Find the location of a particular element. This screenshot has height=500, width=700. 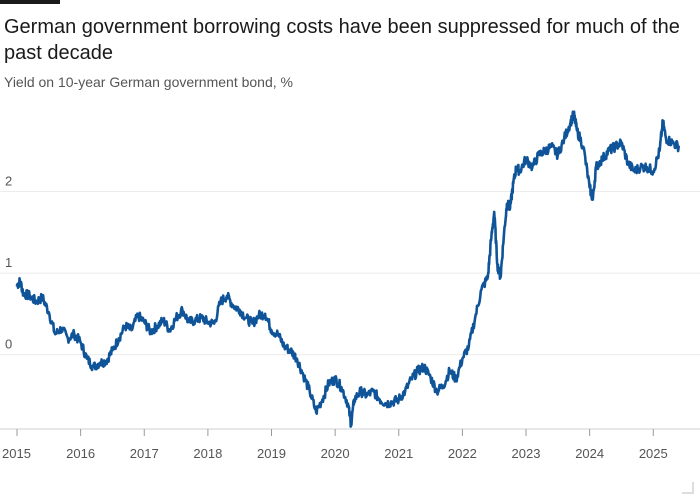

brand-top-bar is located at coordinates (30, 2).